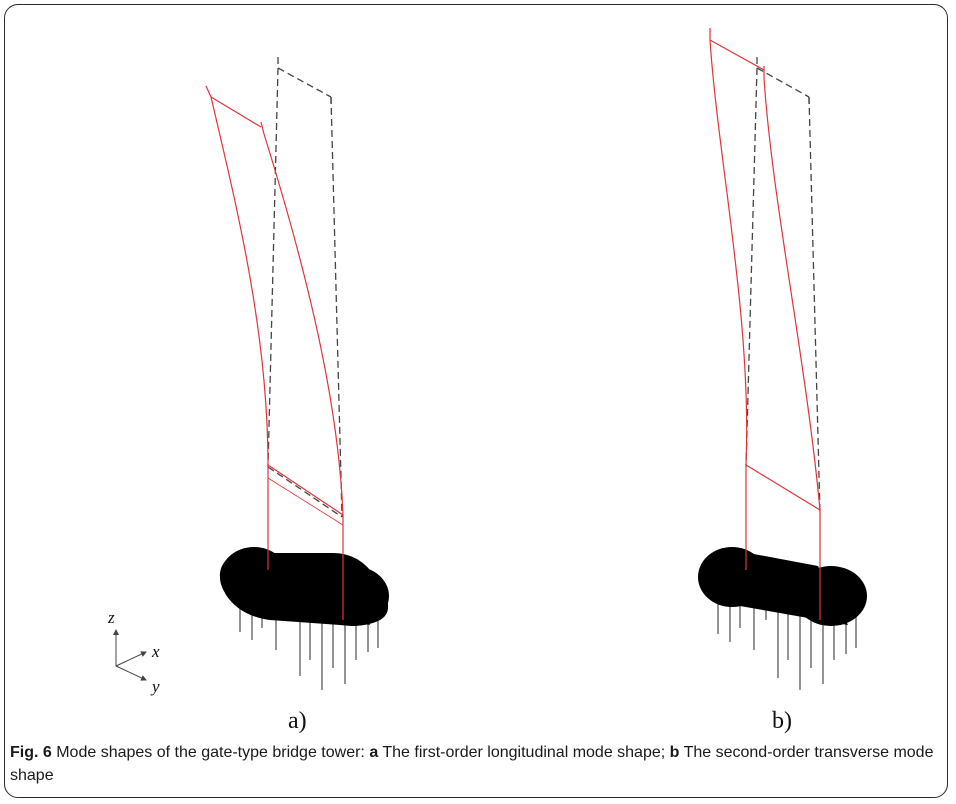  What do you see at coordinates (305, 287) in the screenshot?
I see `panel-a-undeformed-shape` at bounding box center [305, 287].